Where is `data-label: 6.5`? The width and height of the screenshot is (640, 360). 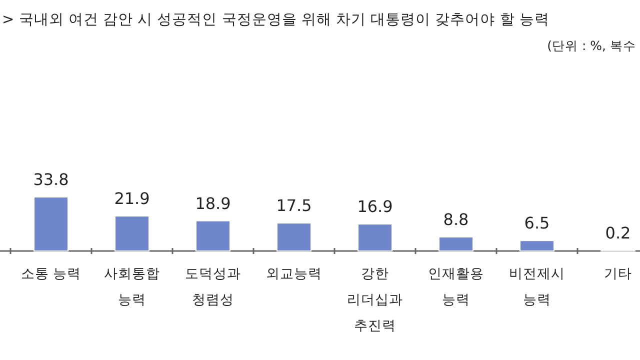 data-label: 6.5 is located at coordinates (537, 223).